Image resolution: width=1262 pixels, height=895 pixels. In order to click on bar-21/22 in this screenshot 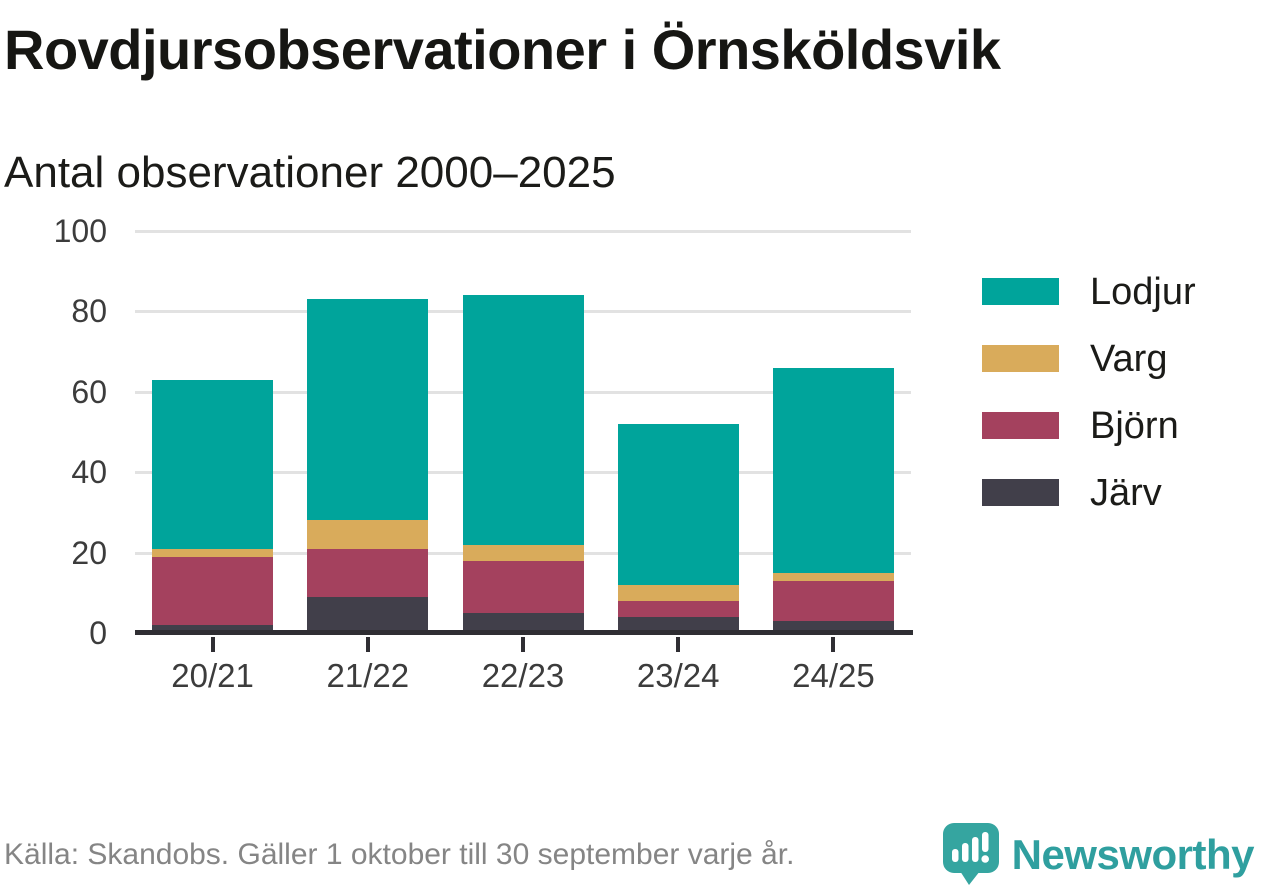, I will do `click(368, 466)`.